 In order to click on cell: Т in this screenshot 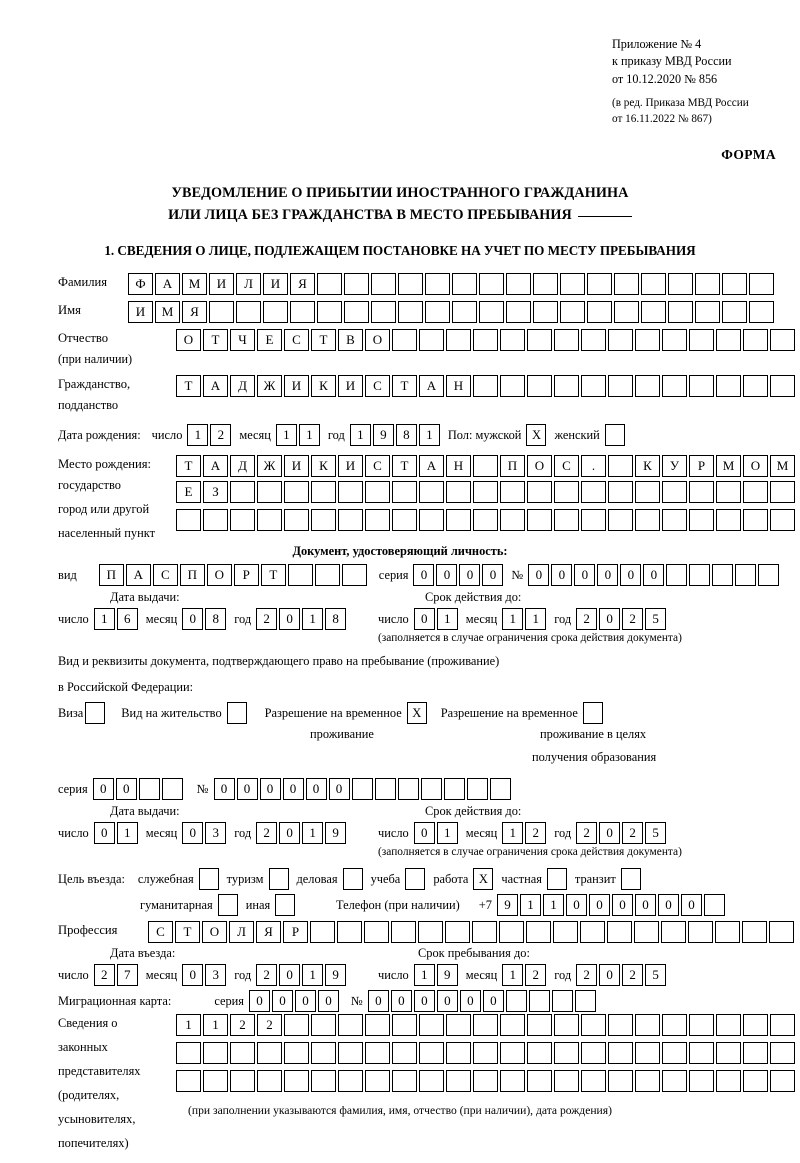, I will do `click(404, 386)`.